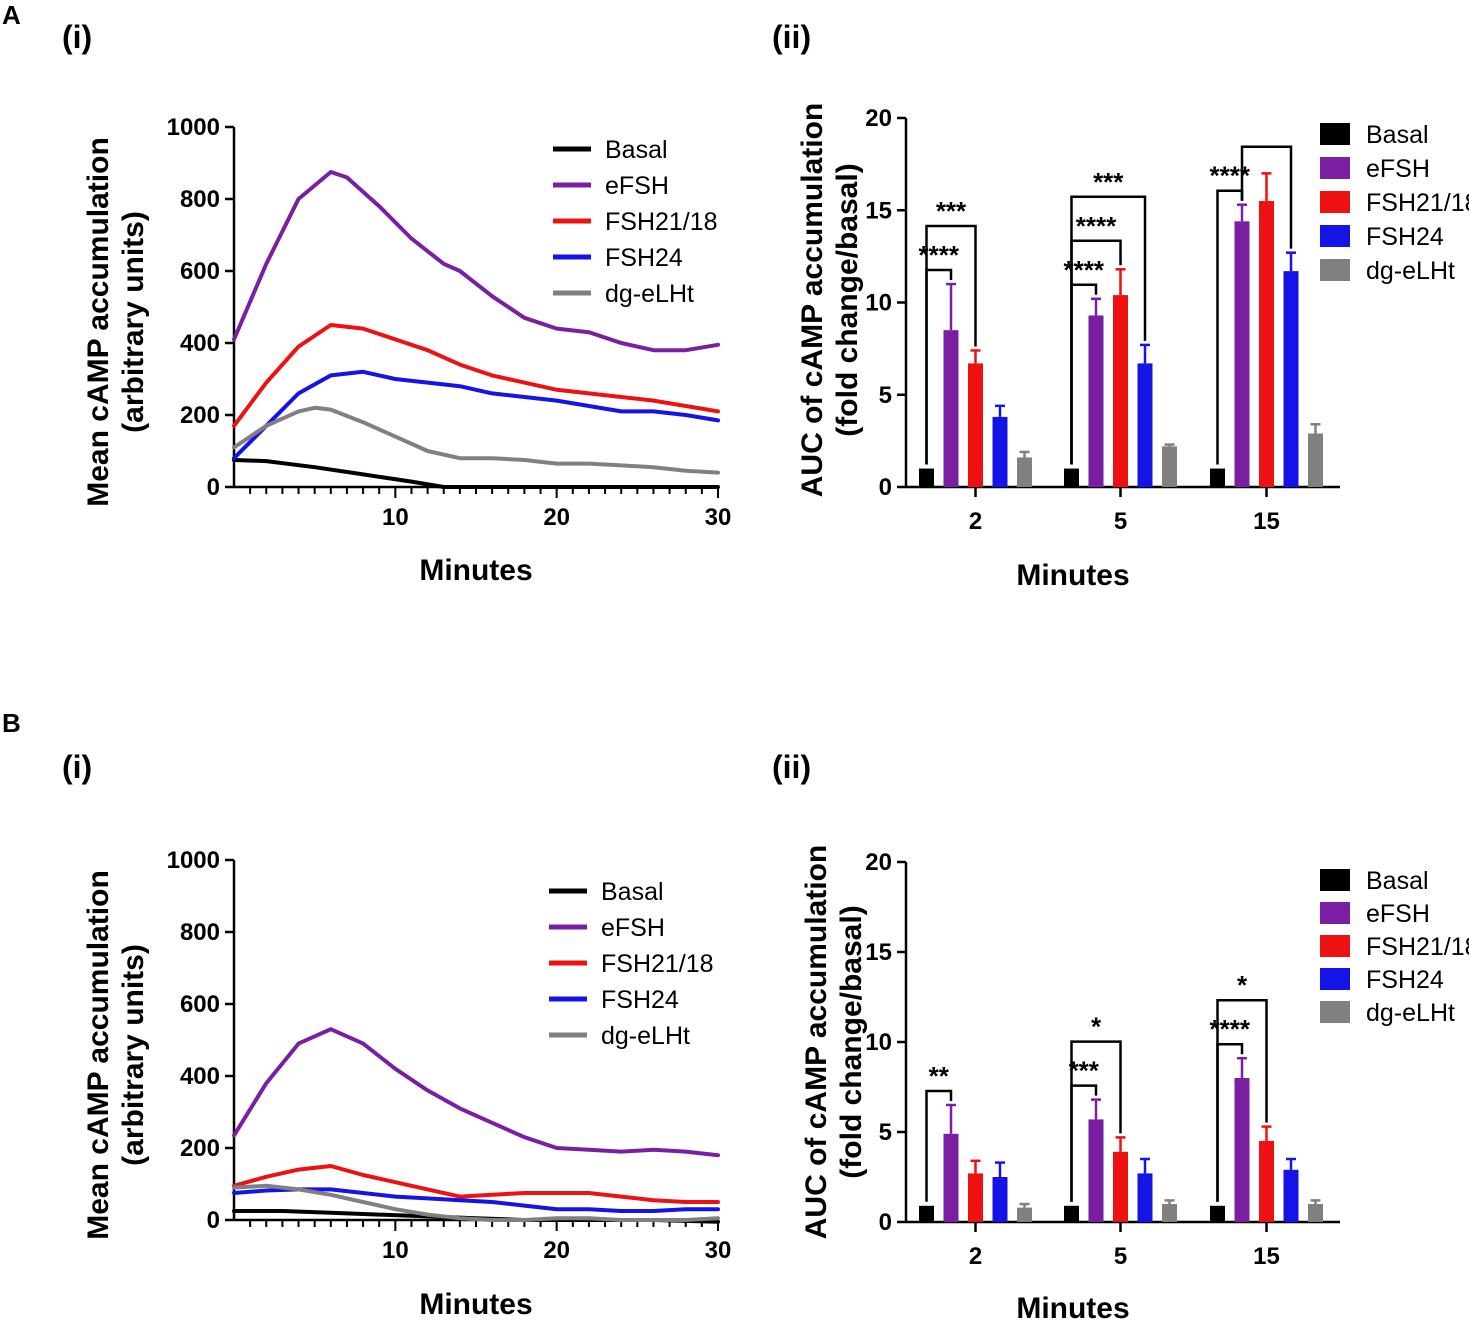 This screenshot has width=1469, height=1334. Describe the element at coordinates (878, 210) in the screenshot. I see `y-tick-label: 15` at that location.